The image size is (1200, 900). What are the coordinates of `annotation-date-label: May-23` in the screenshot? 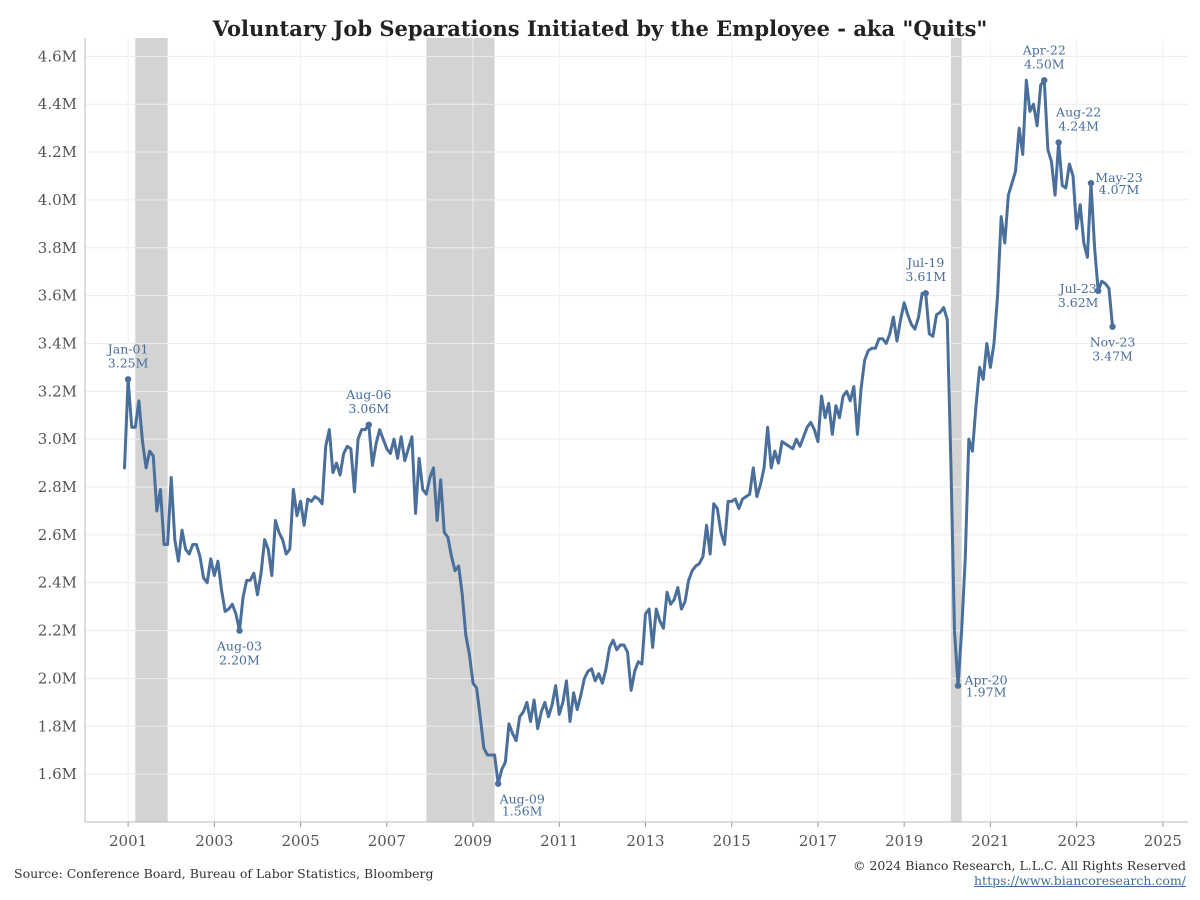 It's located at (1118, 177).